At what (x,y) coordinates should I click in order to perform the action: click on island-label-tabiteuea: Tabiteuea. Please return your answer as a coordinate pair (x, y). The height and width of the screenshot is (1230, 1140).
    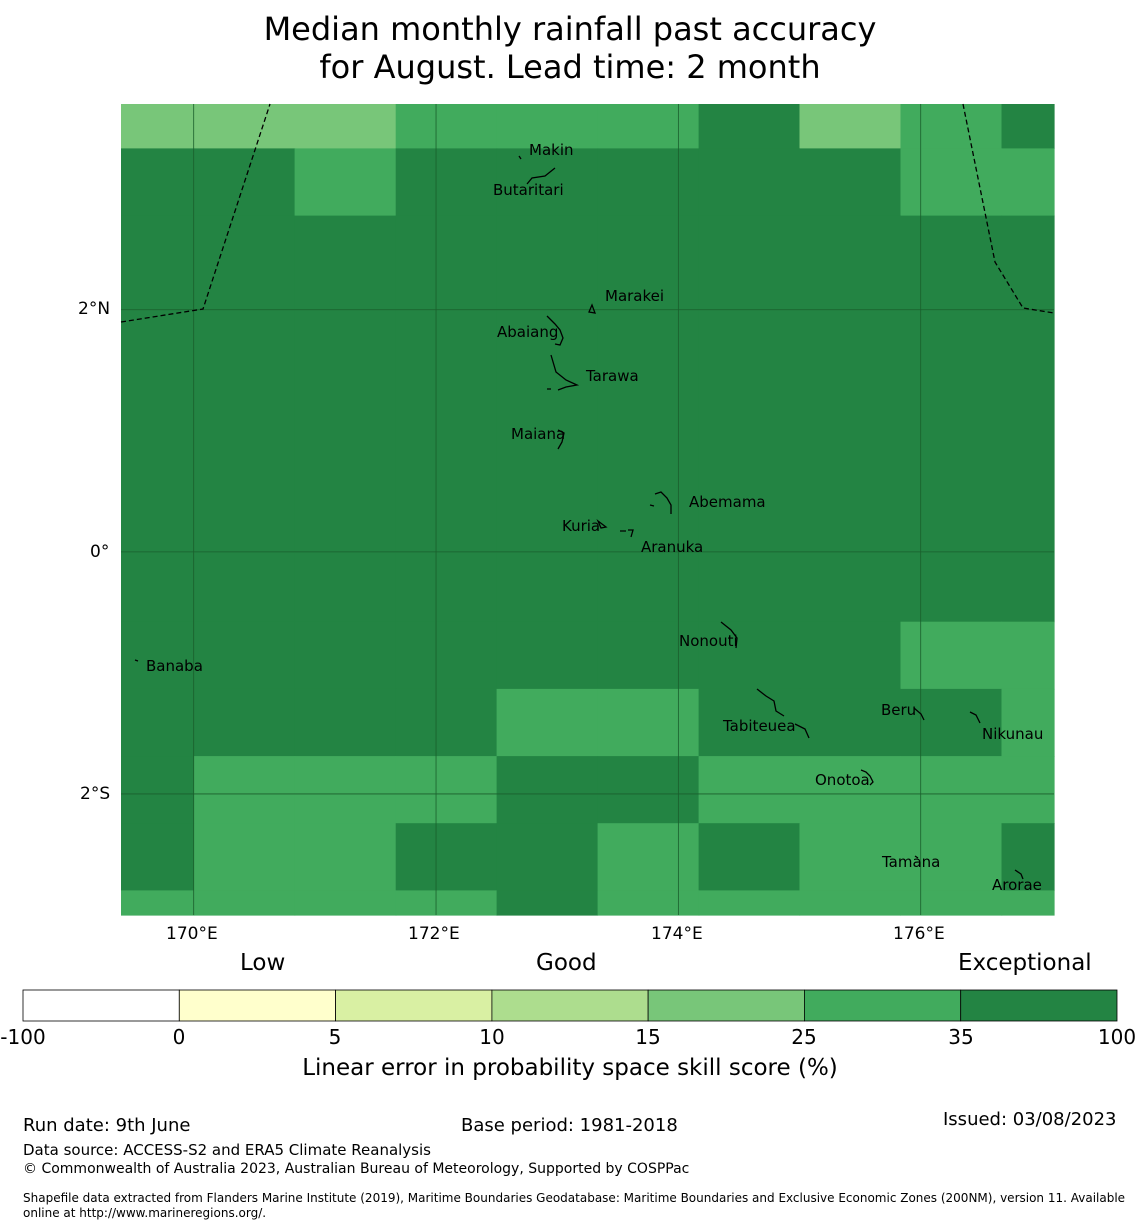
    Looking at the image, I should click on (759, 726).